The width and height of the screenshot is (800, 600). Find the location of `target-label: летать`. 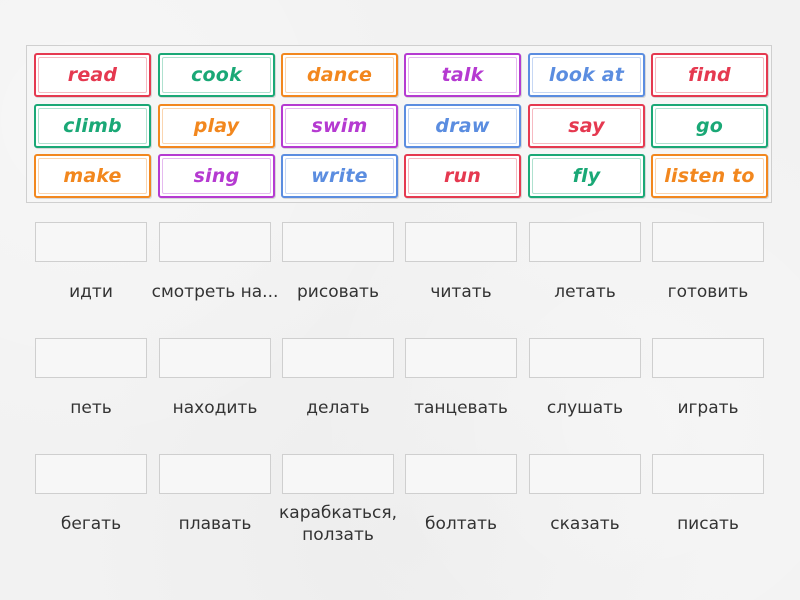

target-label: летать is located at coordinates (585, 292).